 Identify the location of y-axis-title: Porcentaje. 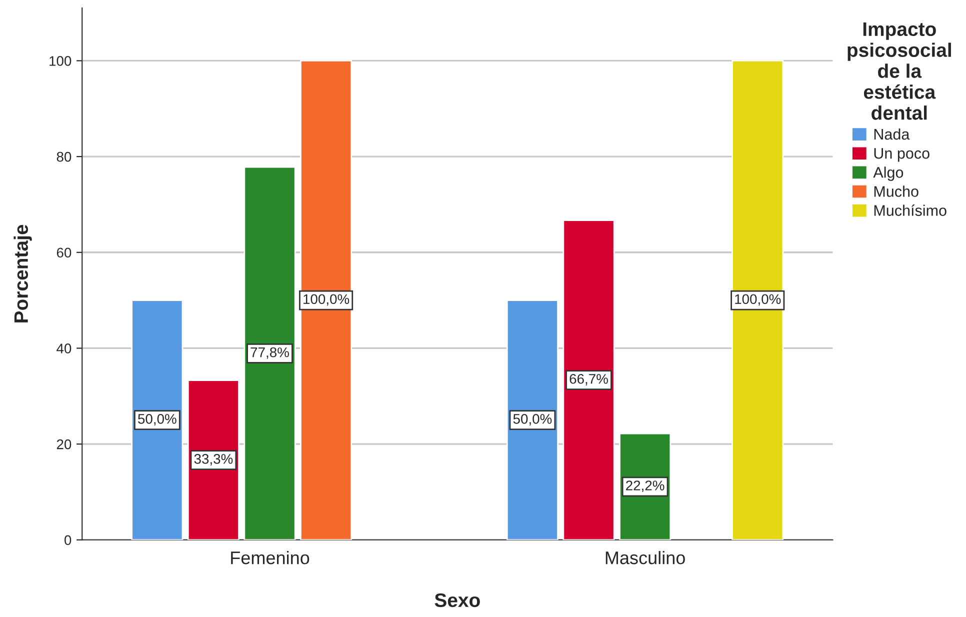
(23, 273).